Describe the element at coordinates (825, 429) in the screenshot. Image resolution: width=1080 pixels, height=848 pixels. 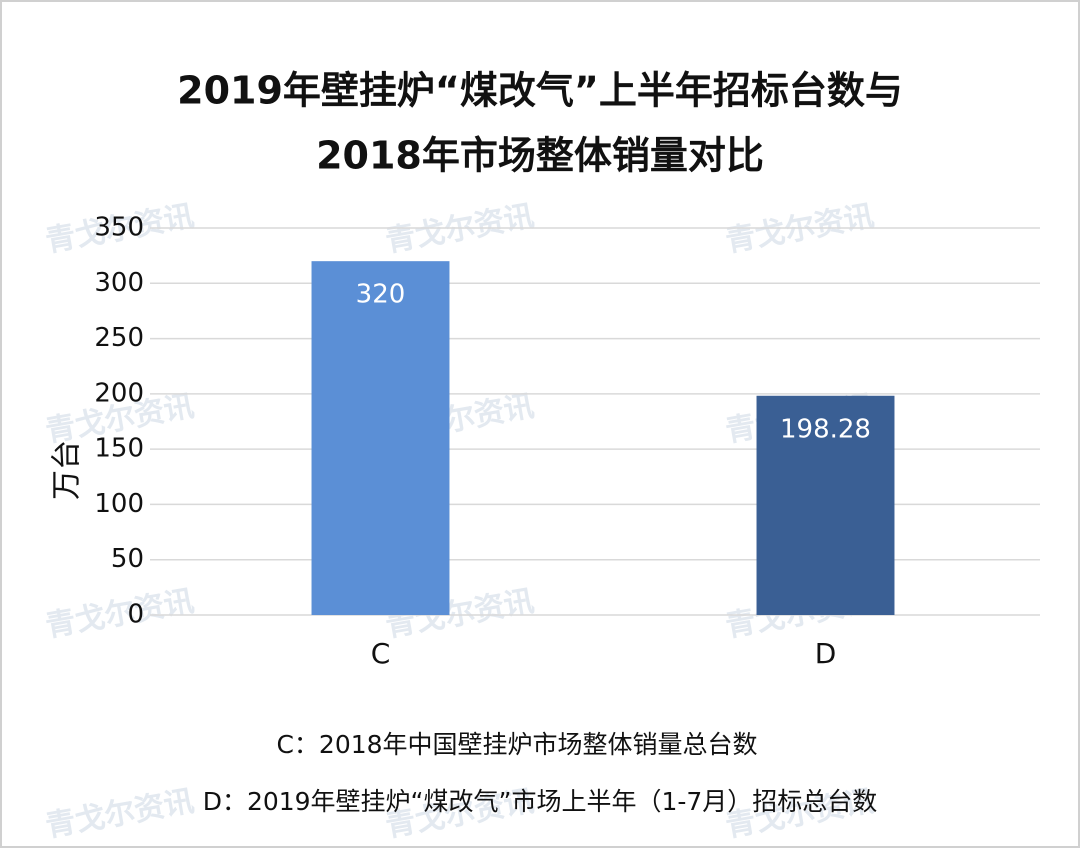
I see `value-label: 198.28` at that location.